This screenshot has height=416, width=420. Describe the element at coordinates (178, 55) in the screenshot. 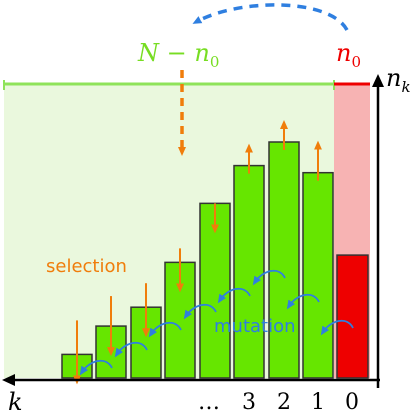

I see `label-N-minus-n0: N − n0` at that location.